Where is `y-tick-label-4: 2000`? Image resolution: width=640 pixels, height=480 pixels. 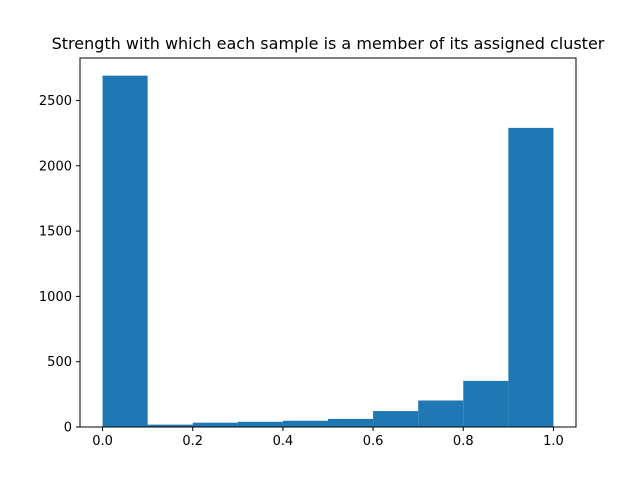
y-tick-label-4: 2000 is located at coordinates (55, 166).